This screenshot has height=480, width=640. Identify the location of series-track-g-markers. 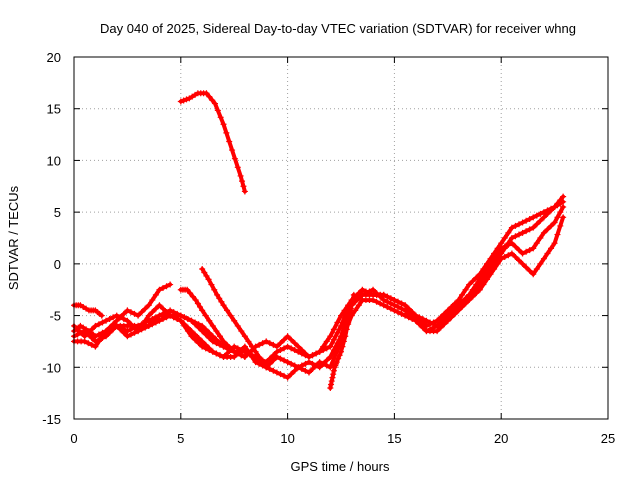
(212, 323).